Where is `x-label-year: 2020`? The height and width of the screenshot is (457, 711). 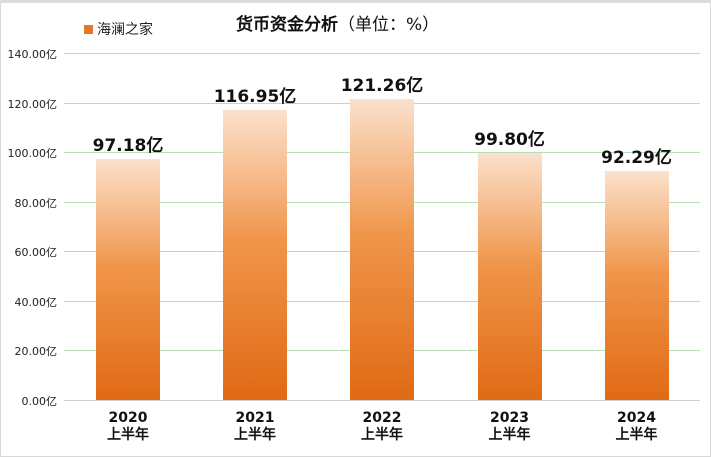 x-label-year: 2020 is located at coordinates (128, 418).